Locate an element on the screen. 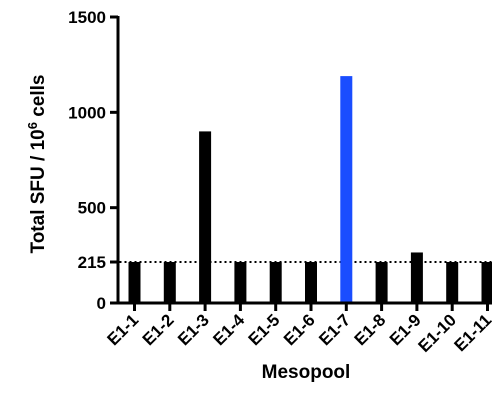 This screenshot has width=492, height=419. y-tick-label: 1000 is located at coordinates (87, 112).